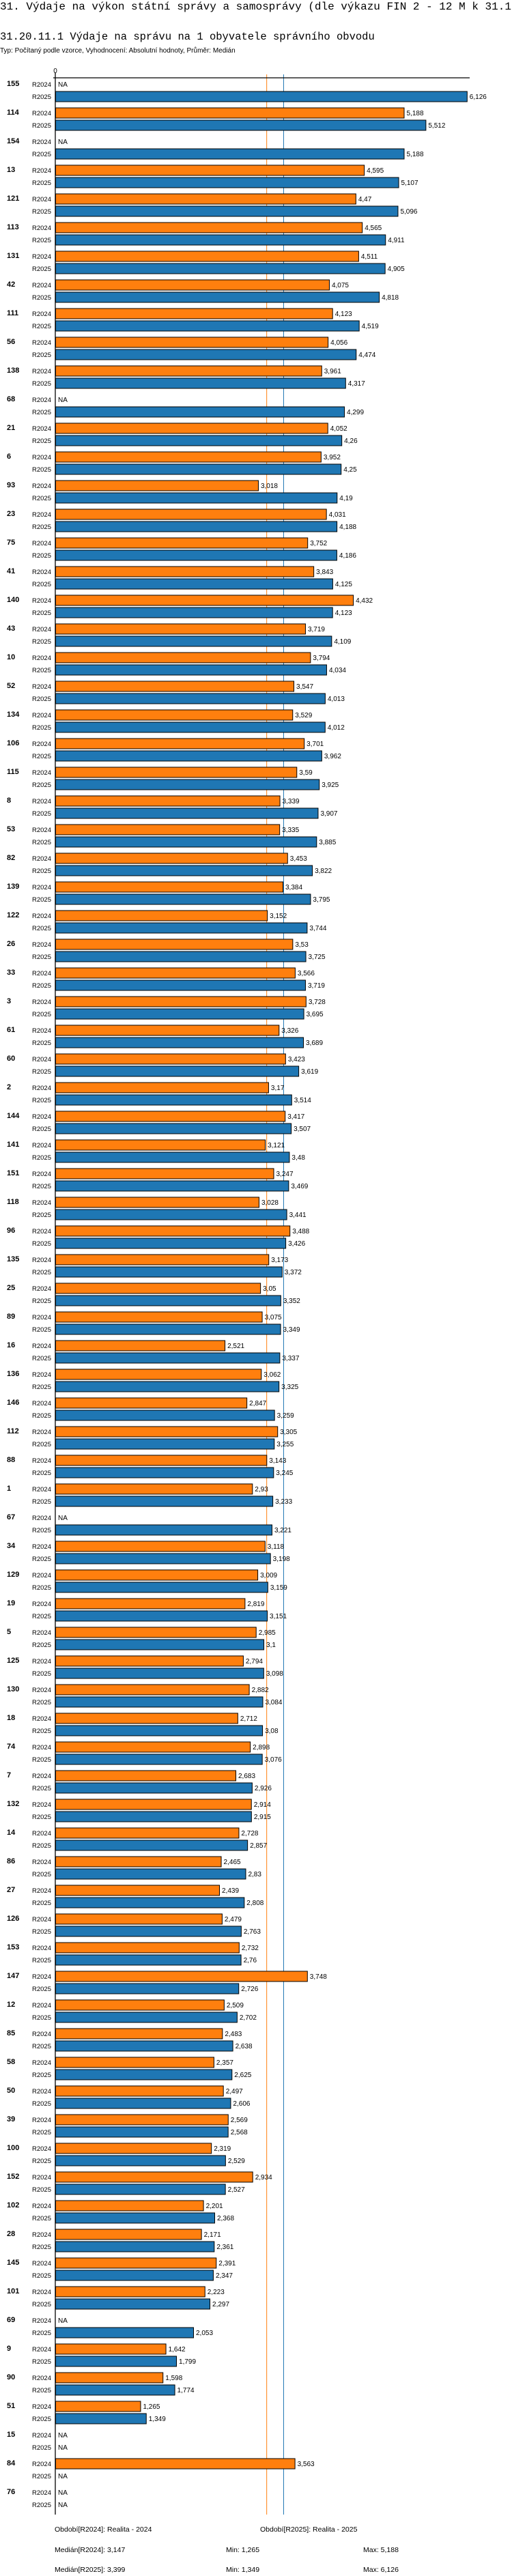  What do you see at coordinates (90, 2570) in the screenshot?
I see `median-r2025: Medián[R2025]: 3,399` at bounding box center [90, 2570].